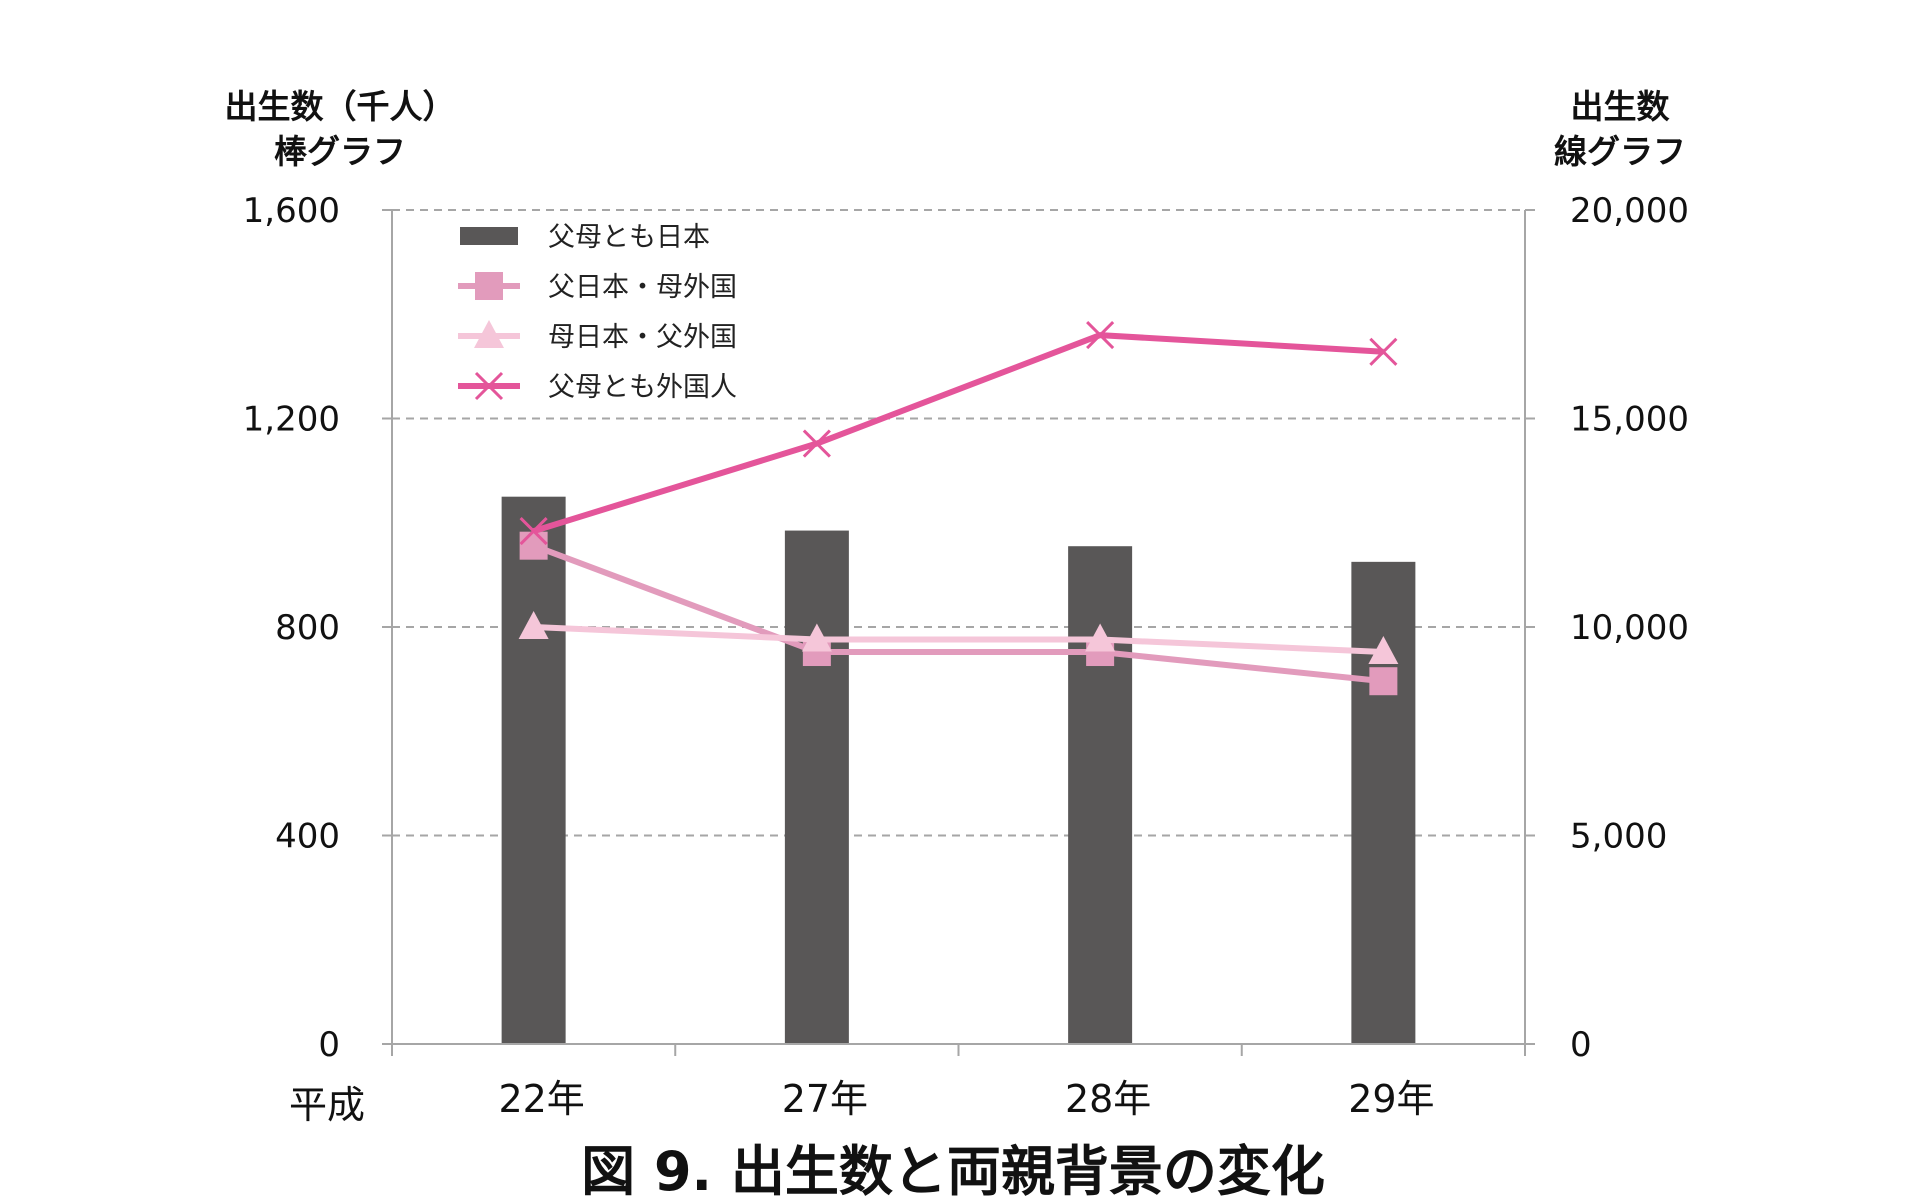 This screenshot has height=1201, width=1907. I want to click on x-tick-label: 29年, so click(1391, 1099).